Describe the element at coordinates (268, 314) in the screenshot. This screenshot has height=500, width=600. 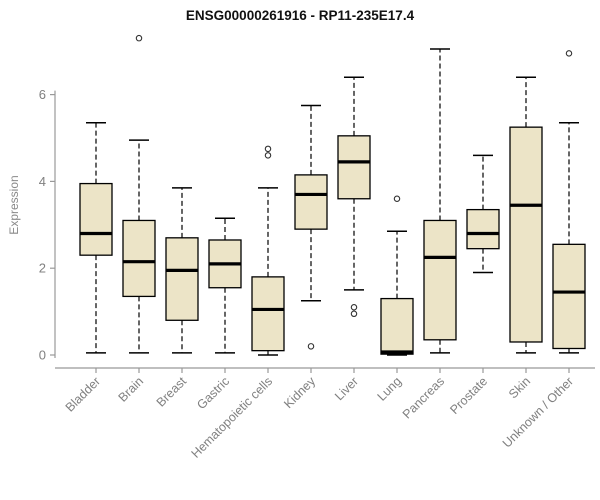
I see `box-hematopoietic-cells` at that location.